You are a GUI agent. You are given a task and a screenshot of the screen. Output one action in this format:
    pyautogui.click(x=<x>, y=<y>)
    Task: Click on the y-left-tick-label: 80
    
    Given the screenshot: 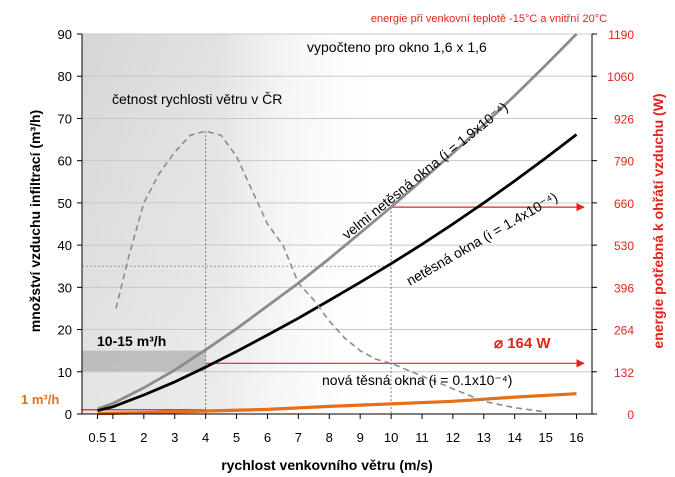 What is the action you would take?
    pyautogui.click(x=65, y=76)
    